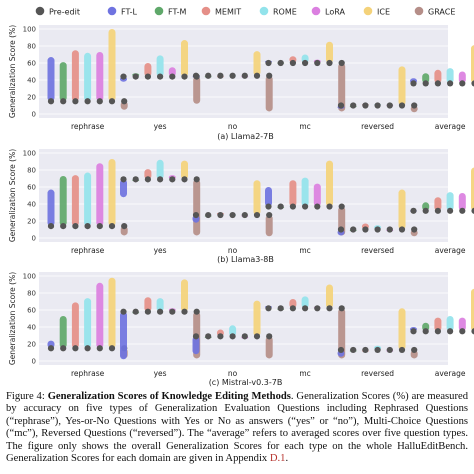  Describe the element at coordinates (148, 70) in the screenshot. I see `bar-memit-yes` at that location.